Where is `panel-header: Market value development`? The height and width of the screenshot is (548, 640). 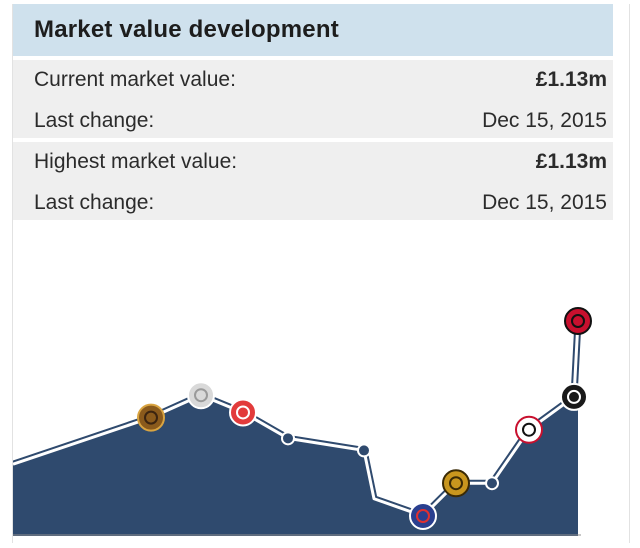
panel-header: Market value development is located at coordinates (313, 32).